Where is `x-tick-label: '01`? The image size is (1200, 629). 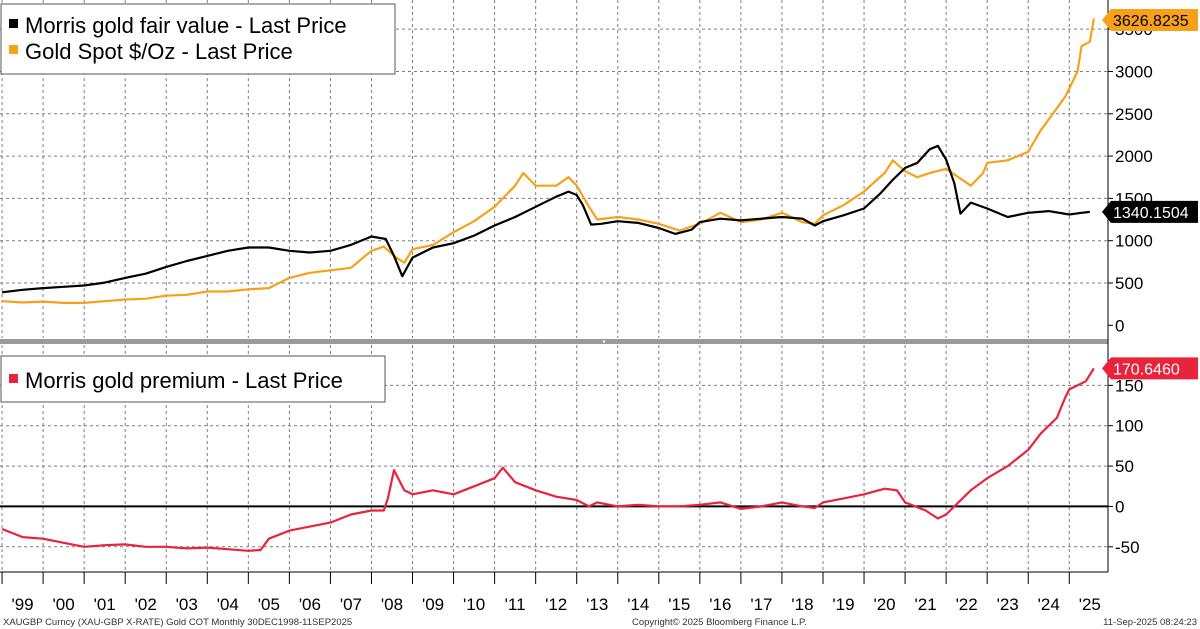 x-tick-label: '01 is located at coordinates (105, 604).